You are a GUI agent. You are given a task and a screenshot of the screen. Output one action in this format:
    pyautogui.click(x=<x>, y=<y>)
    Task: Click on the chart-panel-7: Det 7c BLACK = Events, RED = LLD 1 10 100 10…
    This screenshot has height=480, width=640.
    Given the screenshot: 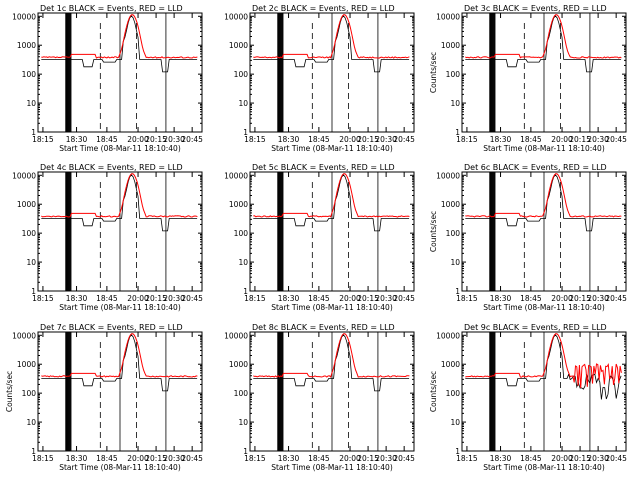 What is the action you would take?
    pyautogui.click(x=104, y=397)
    